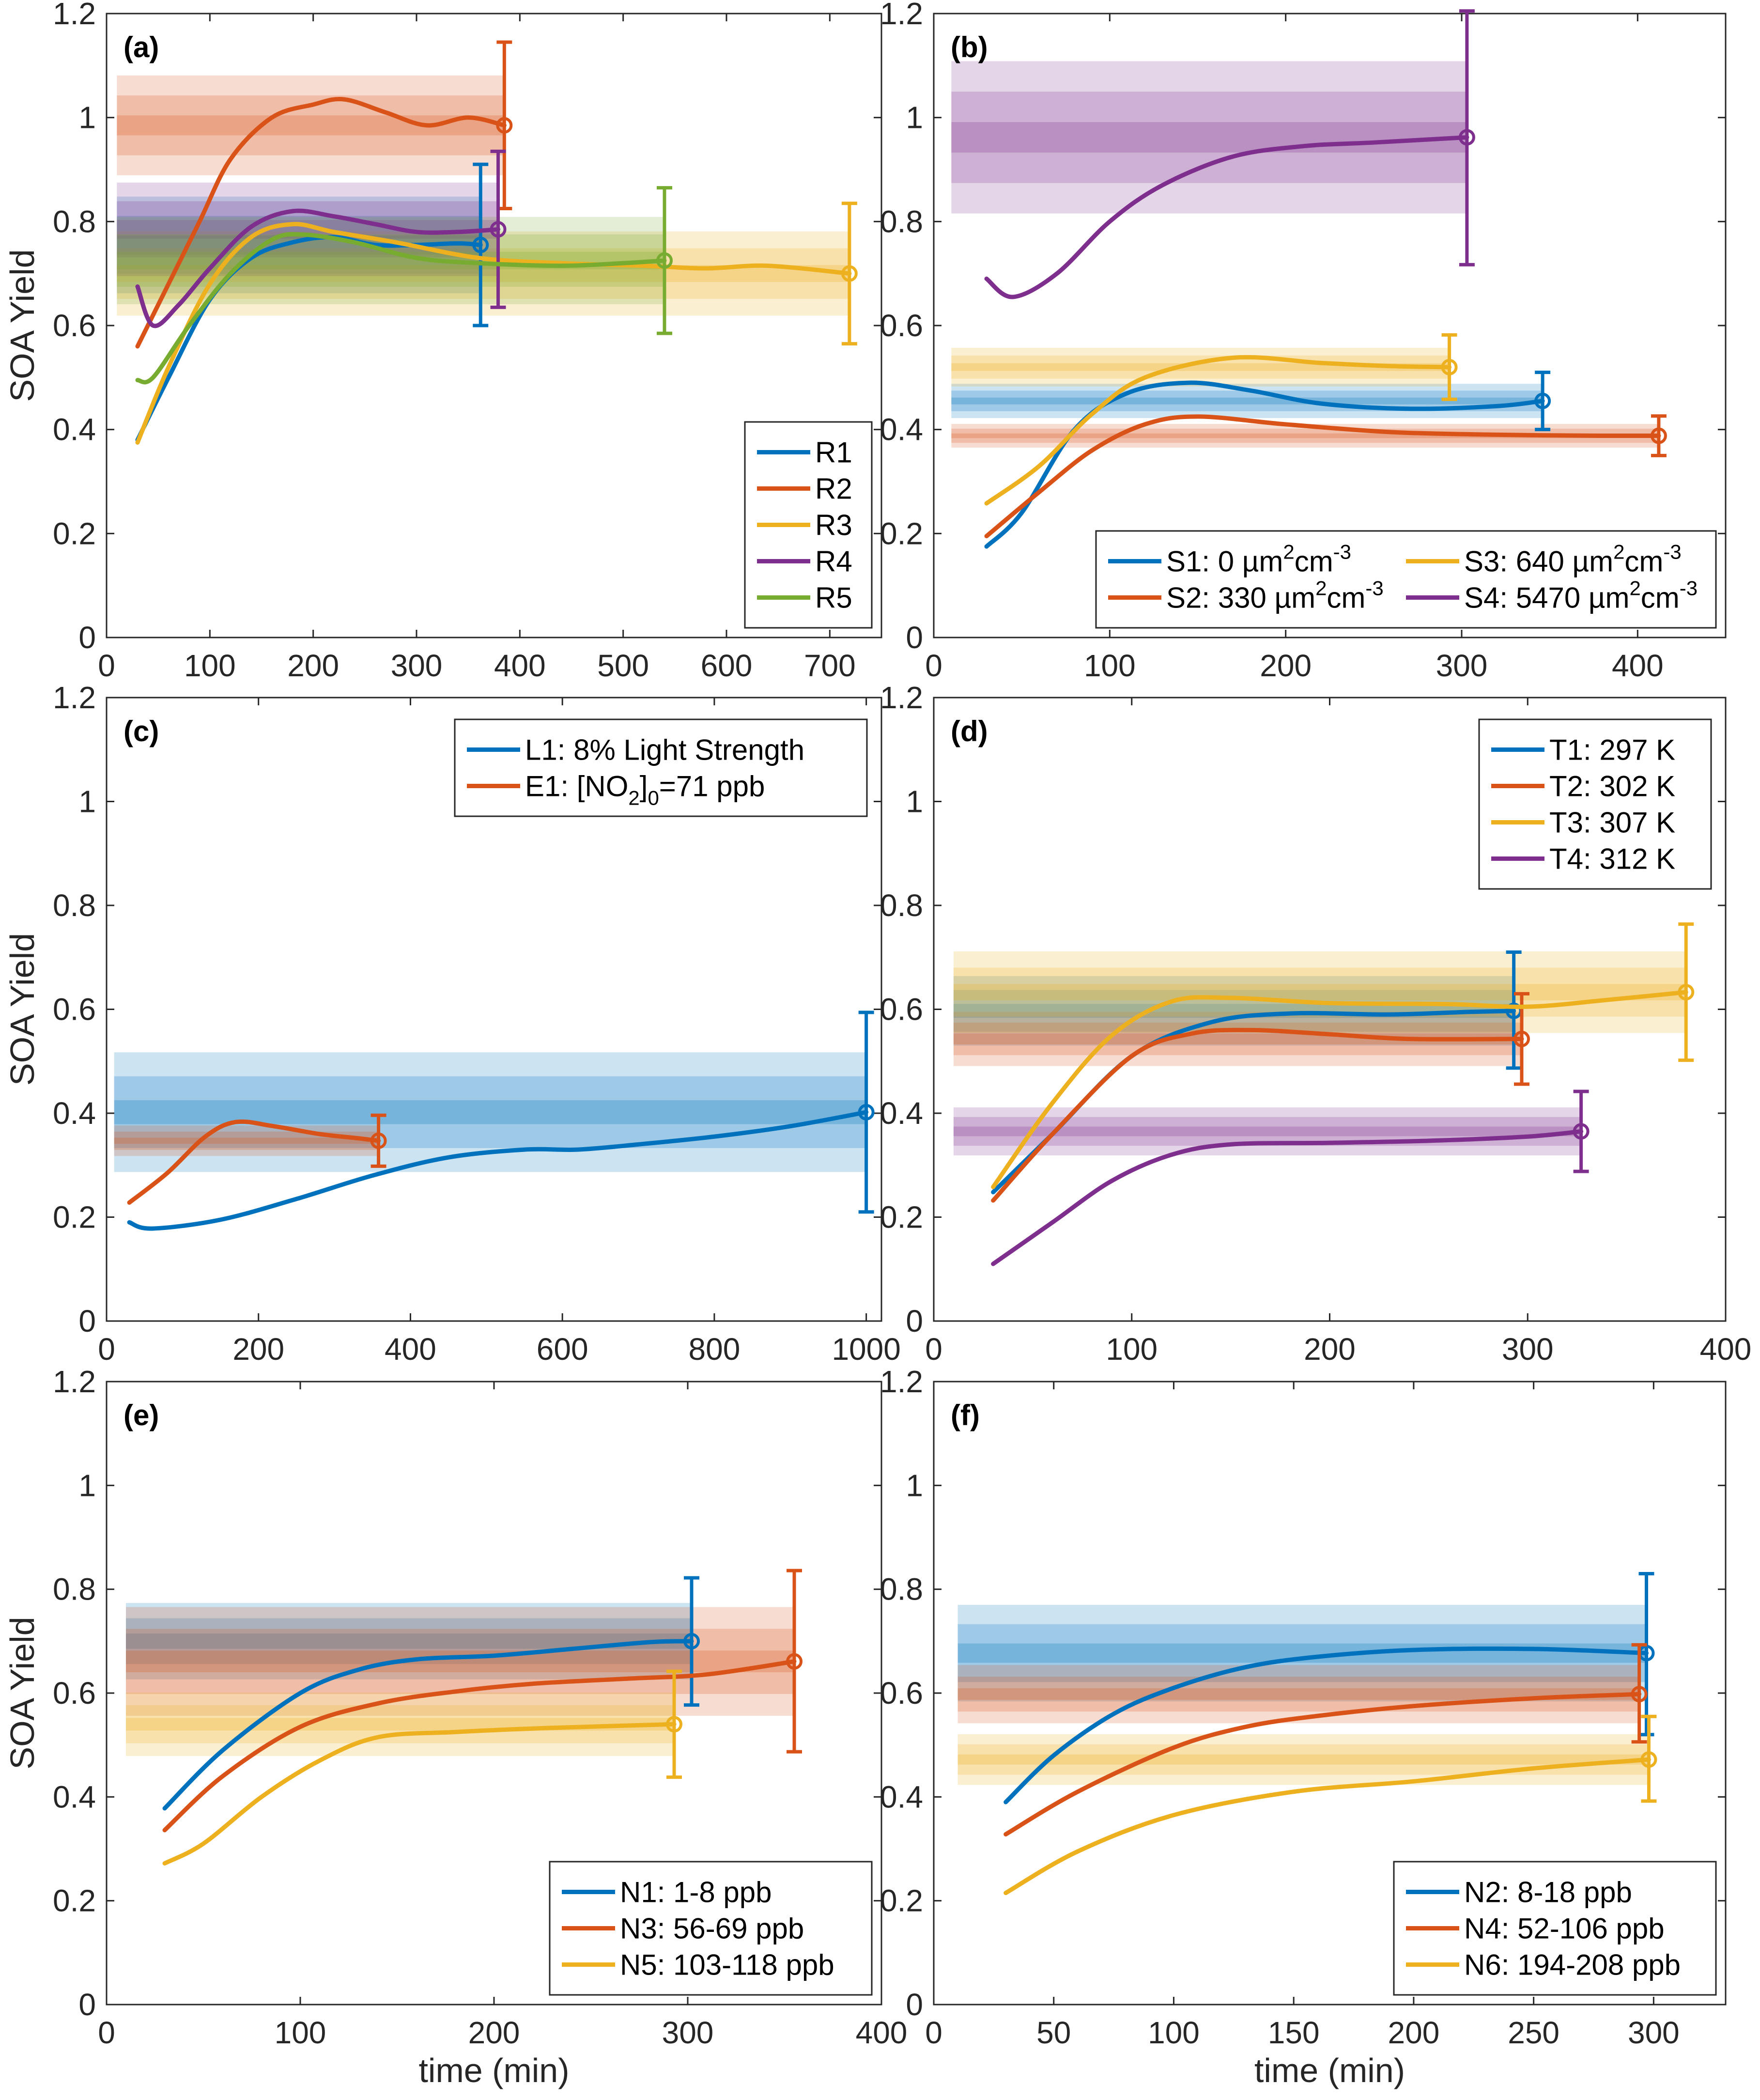 Image resolution: width=1760 pixels, height=2100 pixels. What do you see at coordinates (805, 562) in the screenshot?
I see `legend-item: R4` at bounding box center [805, 562].